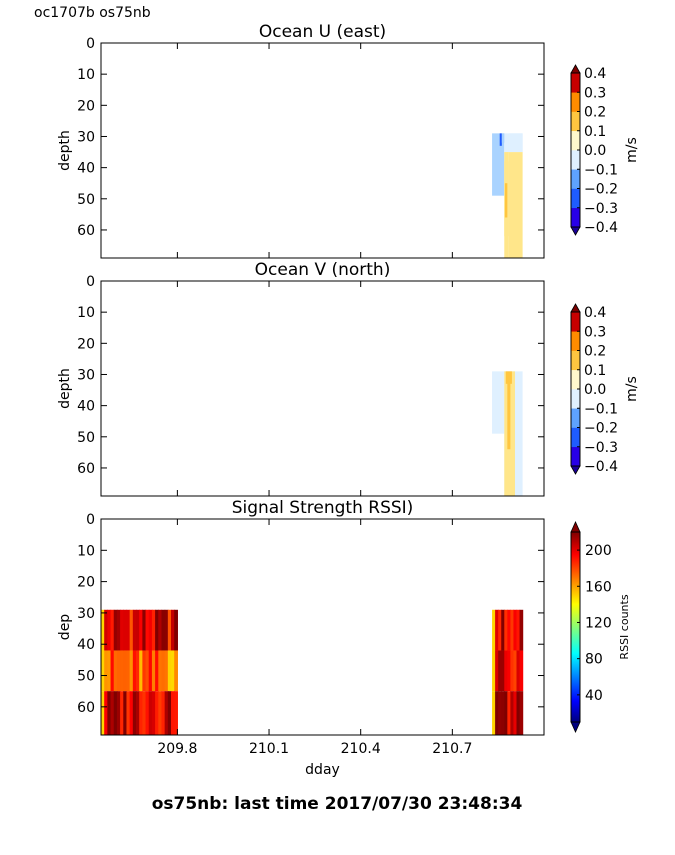 The width and height of the screenshot is (675, 855). Describe the element at coordinates (594, 696) in the screenshot. I see `colorbar-tick-label: 40` at that location.